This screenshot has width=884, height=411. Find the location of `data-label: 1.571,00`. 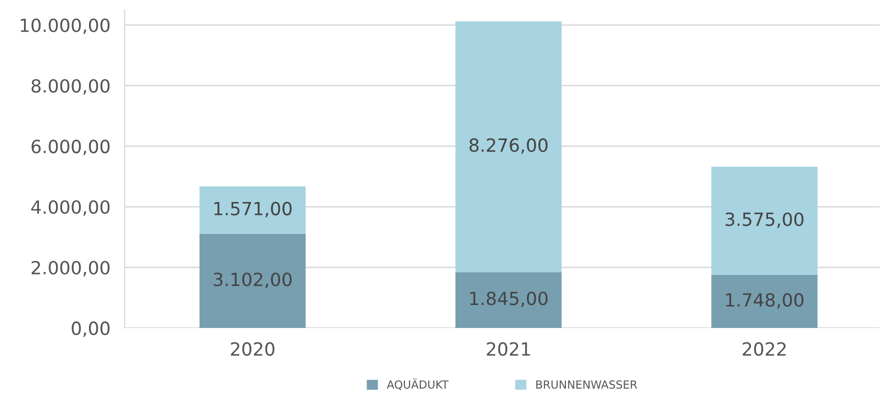

data-label: 1.571,00 is located at coordinates (253, 210).